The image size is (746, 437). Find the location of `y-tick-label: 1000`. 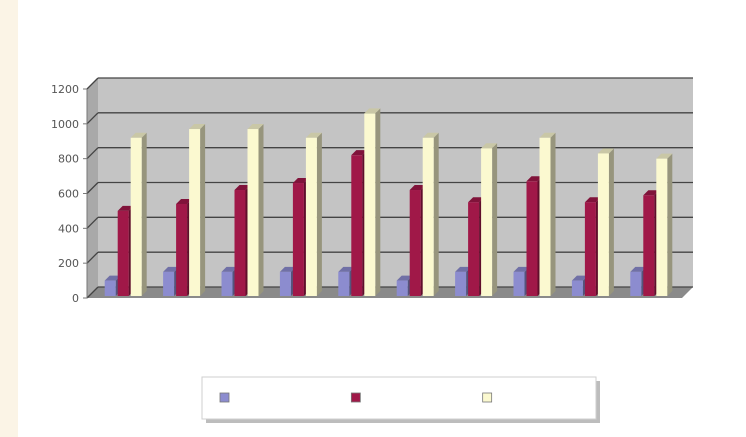

y-tick-label: 1000 is located at coordinates (65, 124).